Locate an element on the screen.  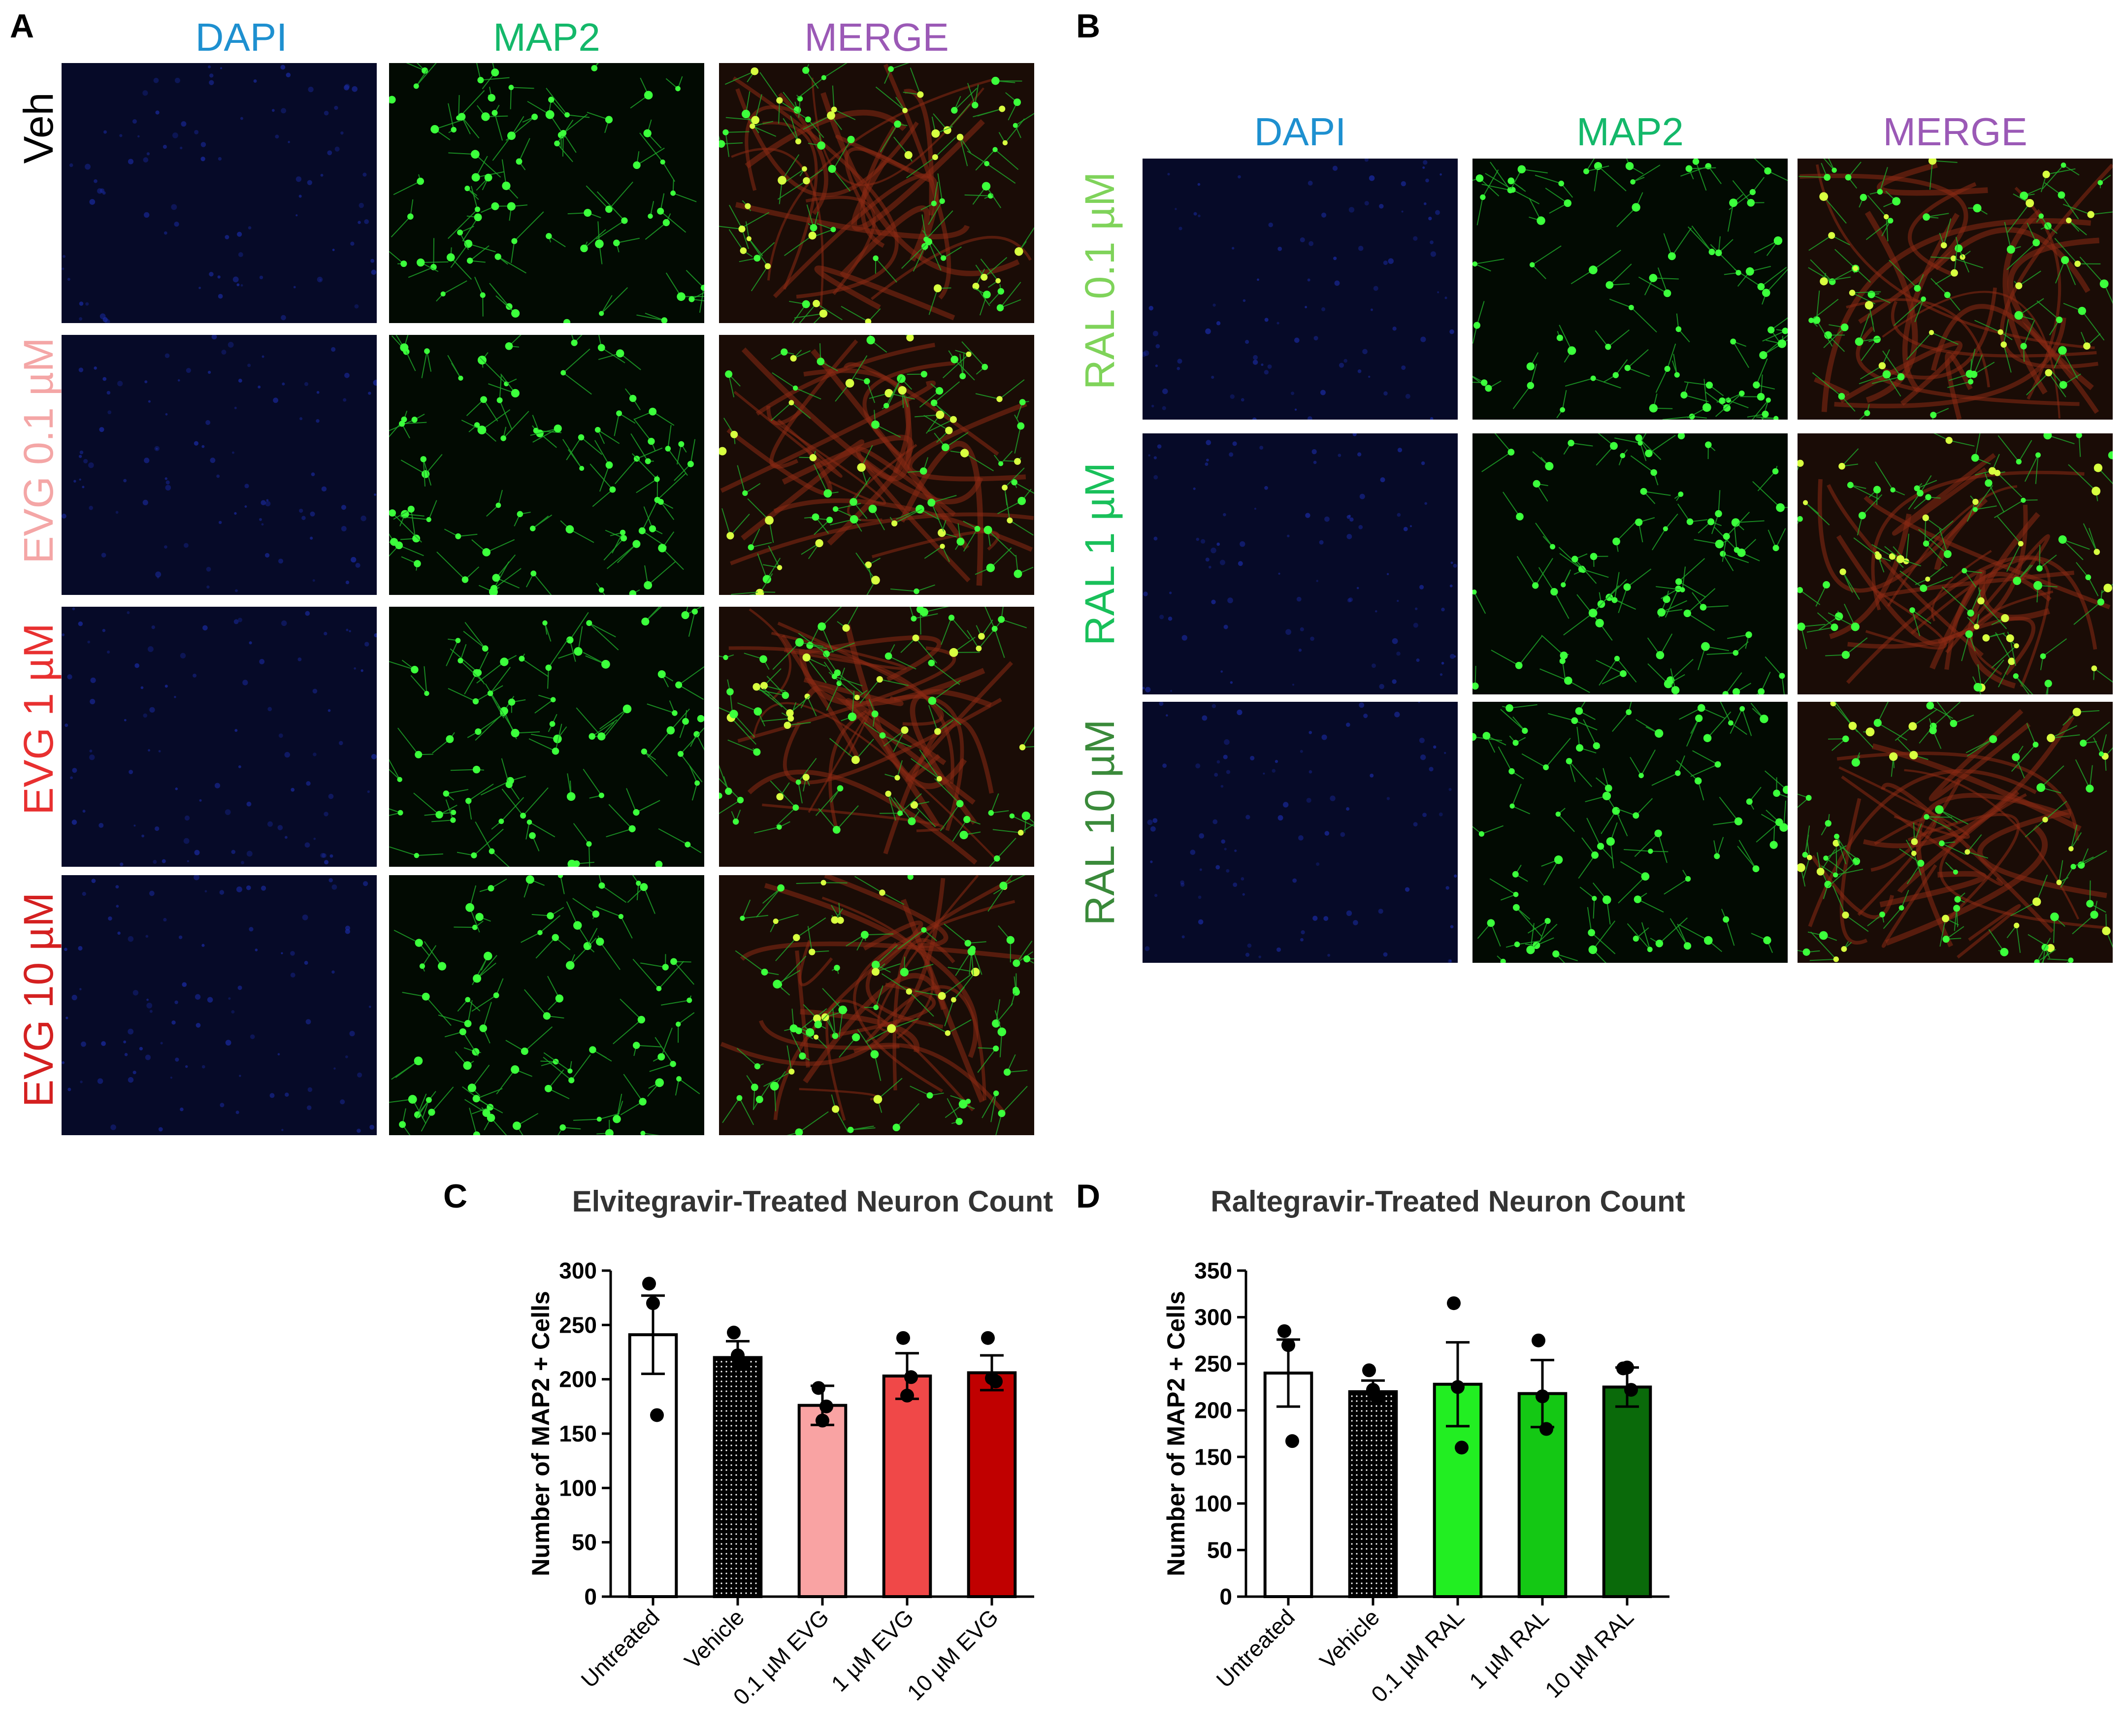
chart-c-xtick-label: 1 µM EVG is located at coordinates (872, 1650).